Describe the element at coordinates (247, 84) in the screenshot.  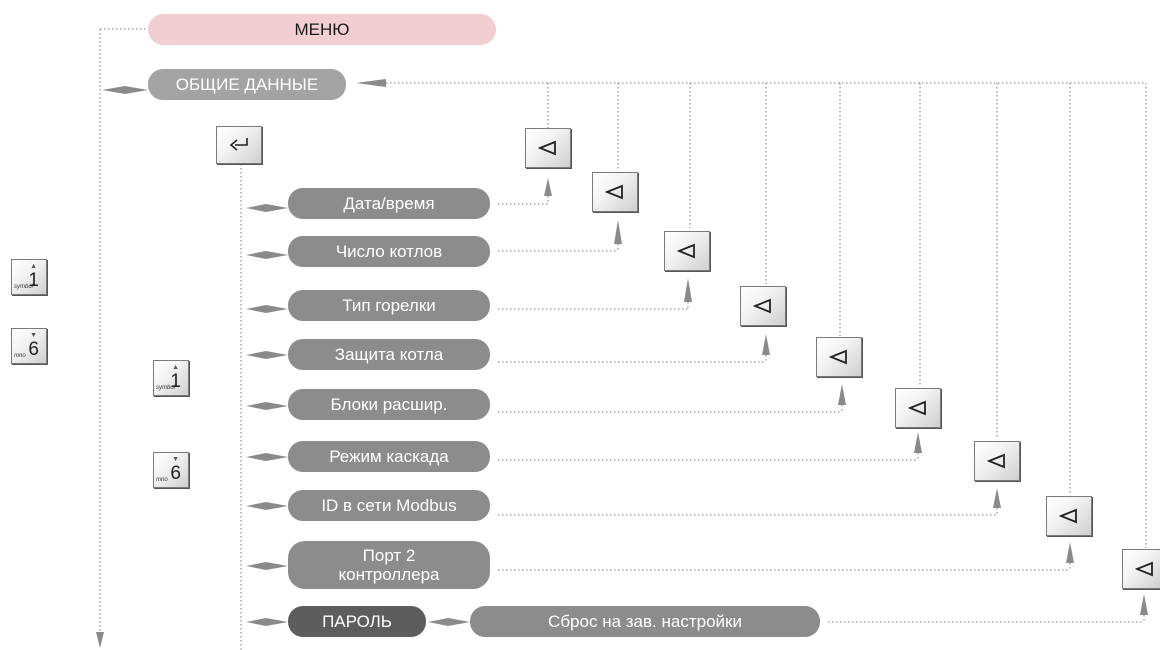
I see `general-data-item: ОБЩИЕ ДАННЫЕ` at that location.